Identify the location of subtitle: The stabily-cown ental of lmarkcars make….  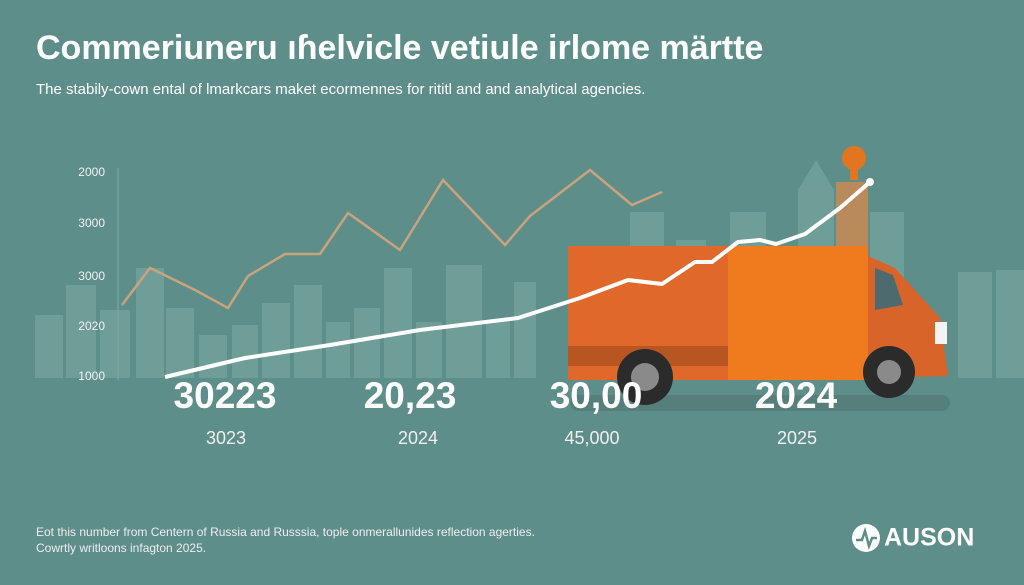
(340, 89).